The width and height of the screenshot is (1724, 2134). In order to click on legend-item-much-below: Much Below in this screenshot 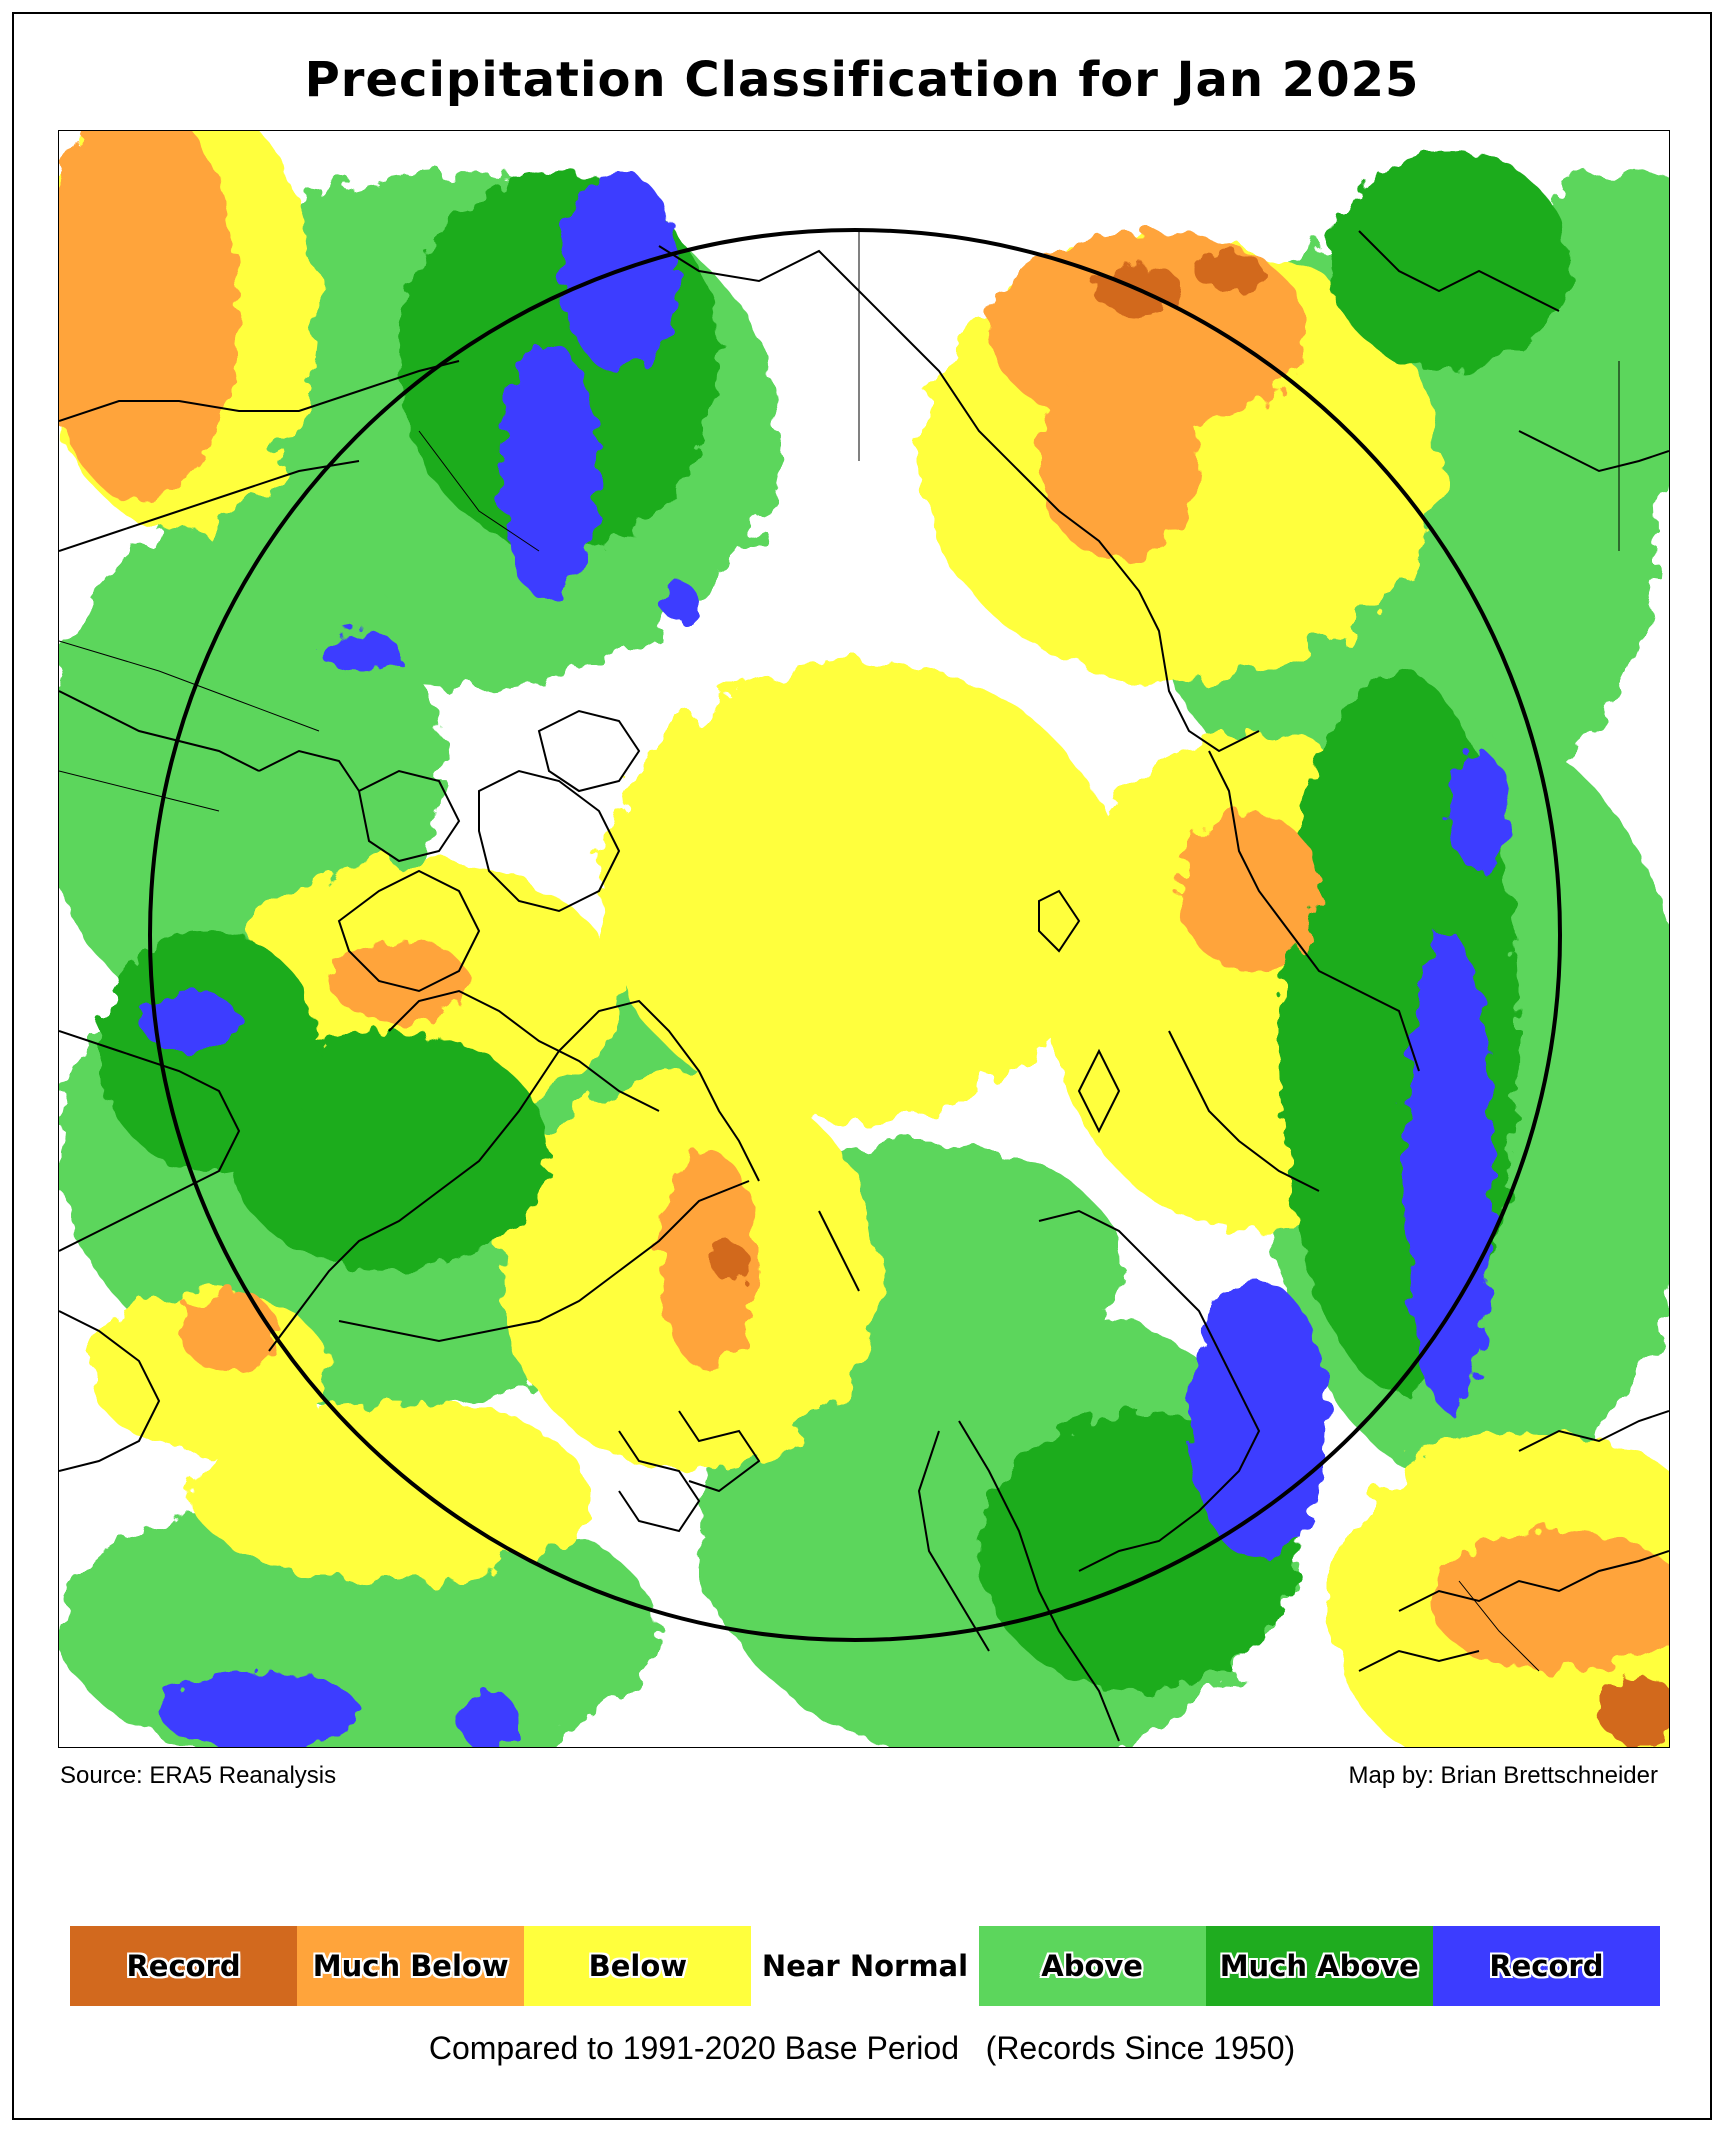, I will do `click(411, 1966)`.